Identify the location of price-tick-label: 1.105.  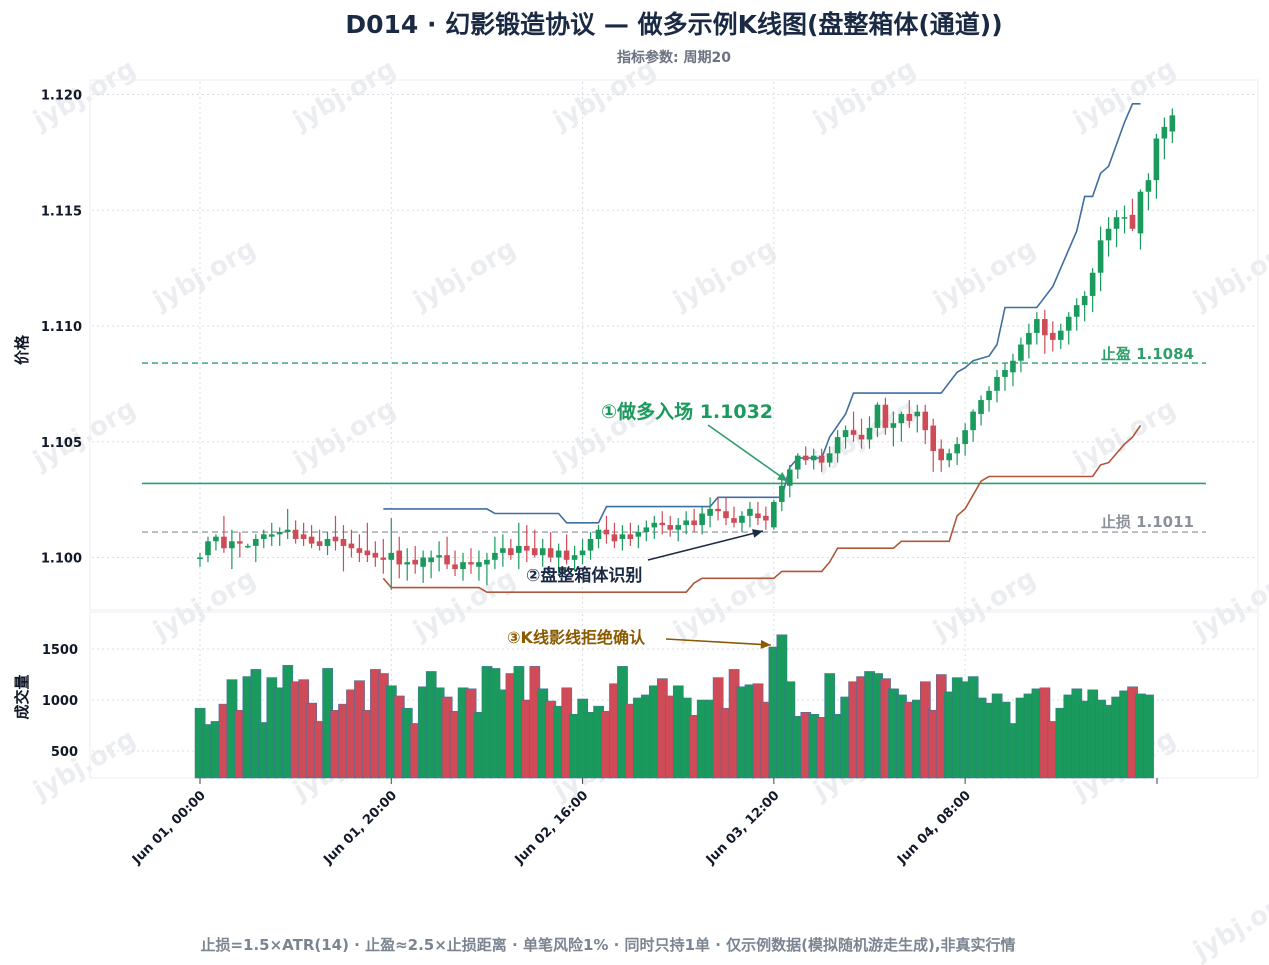
(61, 443).